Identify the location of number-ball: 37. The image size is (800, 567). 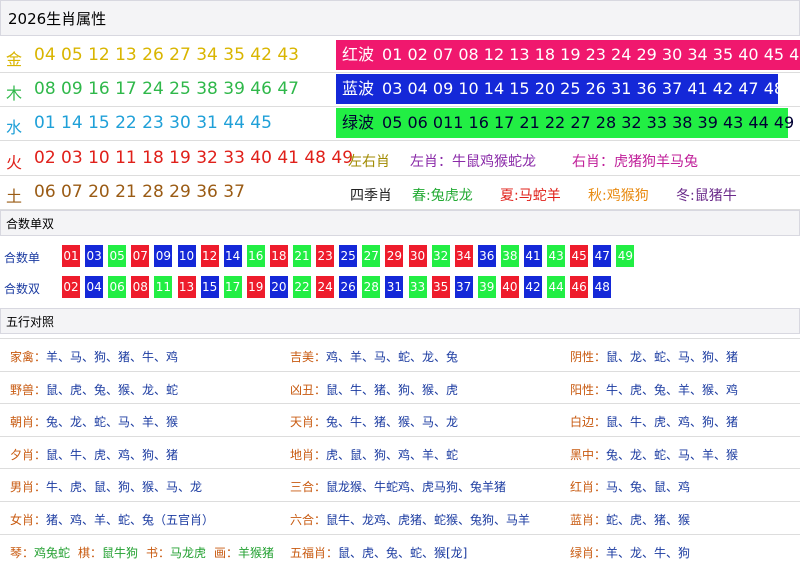
(463, 287).